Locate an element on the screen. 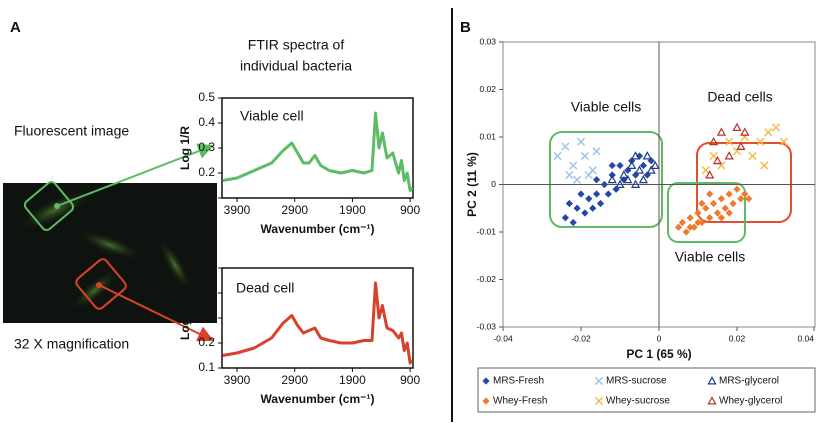  legend-label: Whey-sucrose is located at coordinates (638, 401).